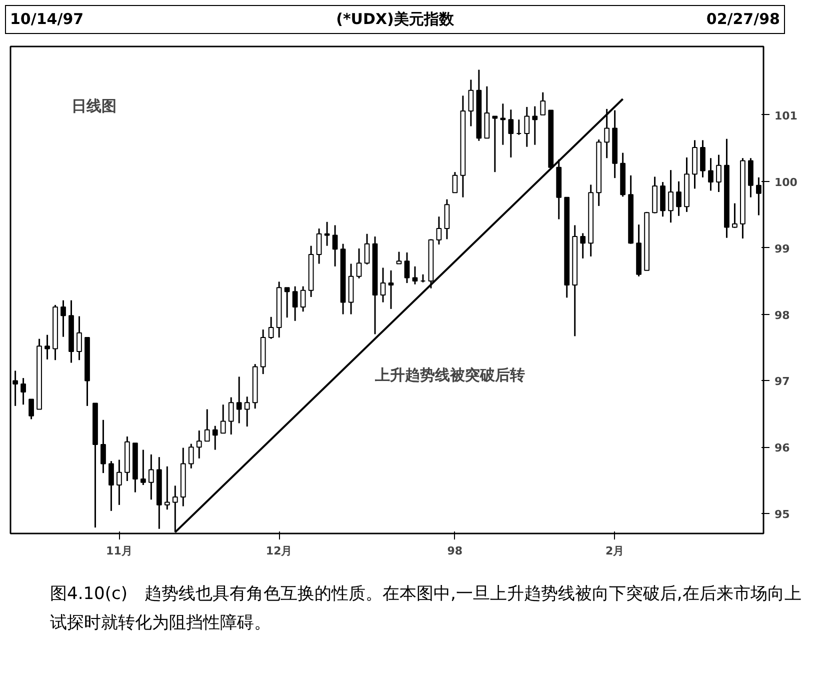  Describe the element at coordinates (782, 448) in the screenshot. I see `y-tick-label: 96` at that location.